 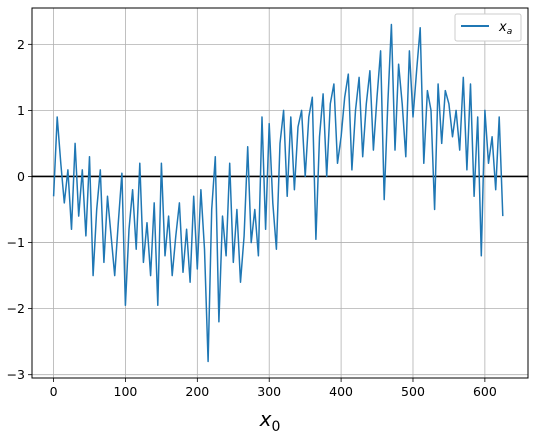 I want to click on x-tick-label: 100, so click(x=126, y=391).